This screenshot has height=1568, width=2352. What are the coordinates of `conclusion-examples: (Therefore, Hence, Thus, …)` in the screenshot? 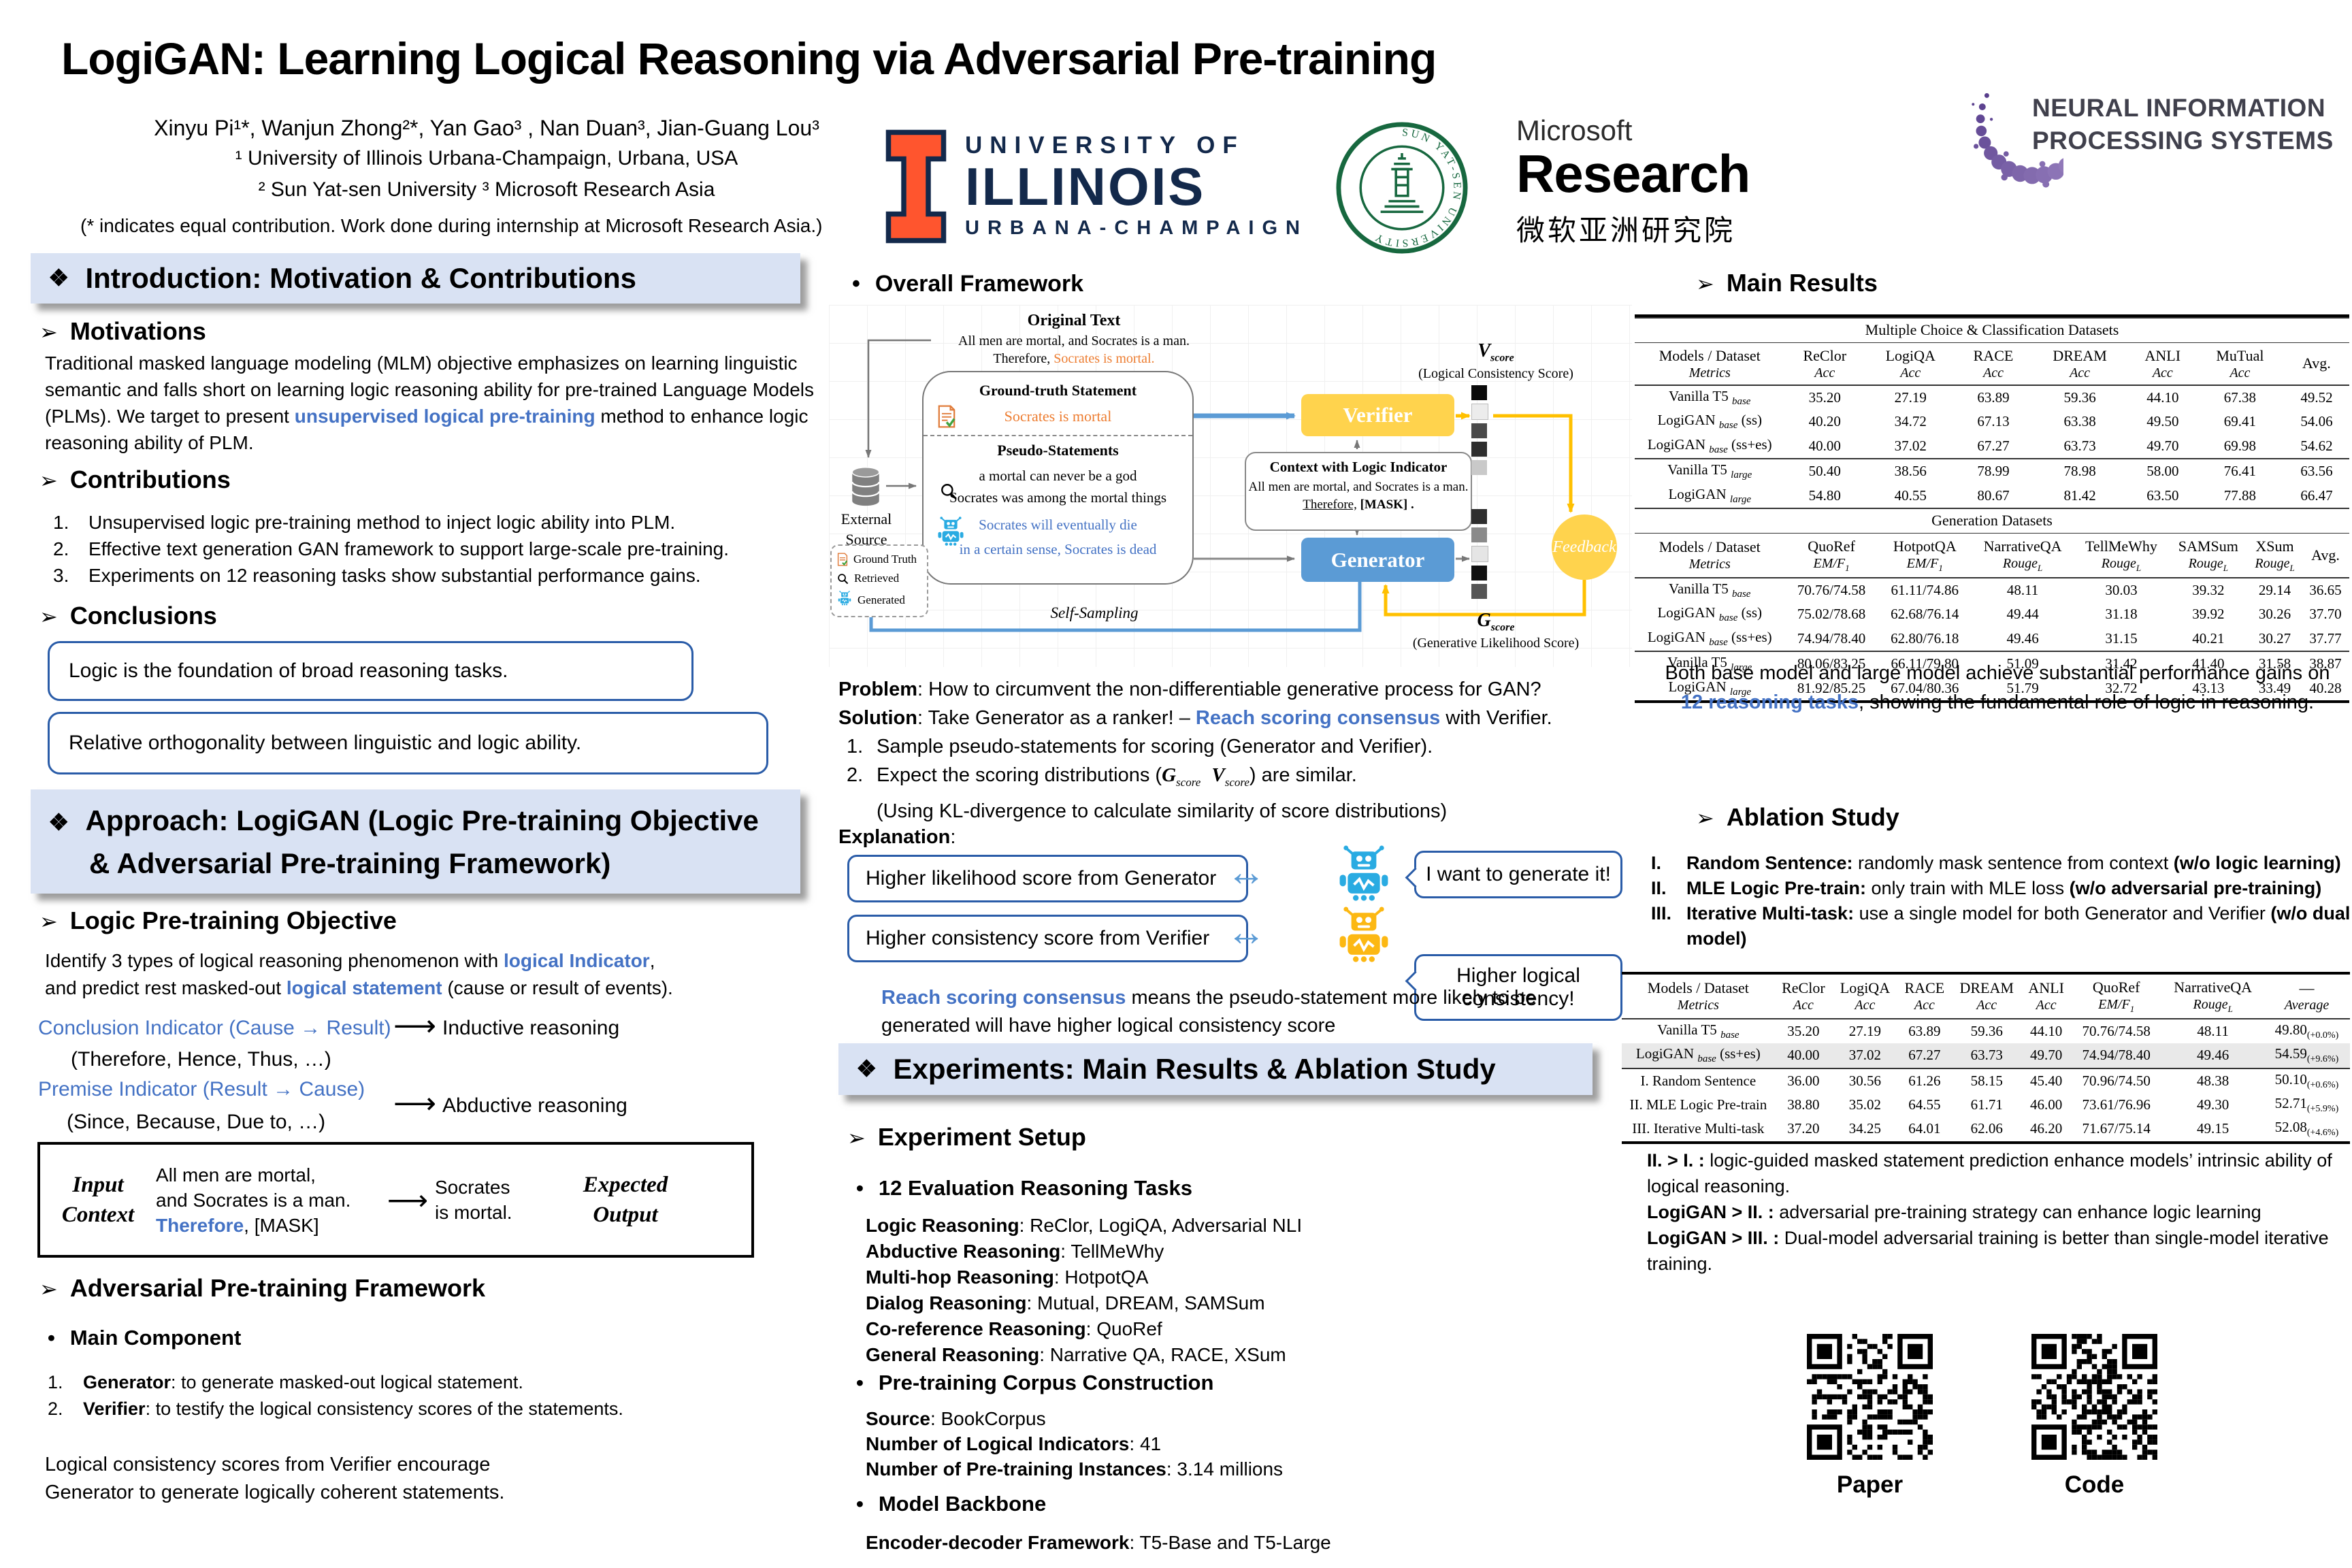 It's located at (201, 1059).